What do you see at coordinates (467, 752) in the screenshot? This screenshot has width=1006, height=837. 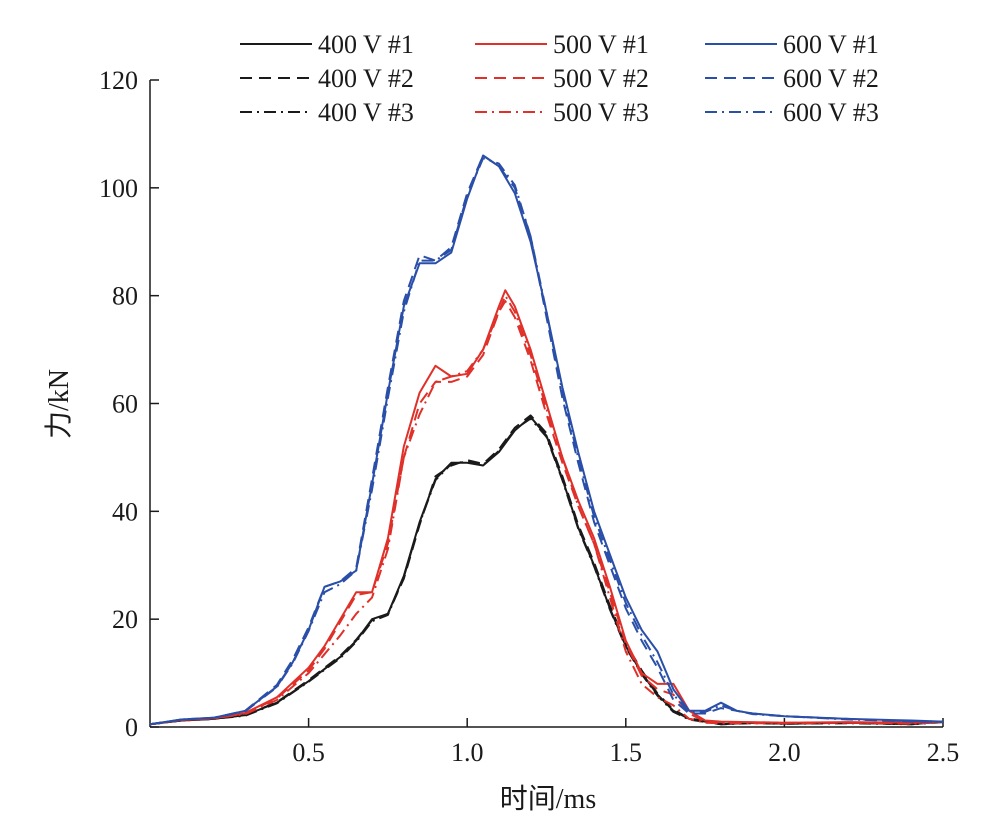 I see `x-tick-label: 1.0` at bounding box center [467, 752].